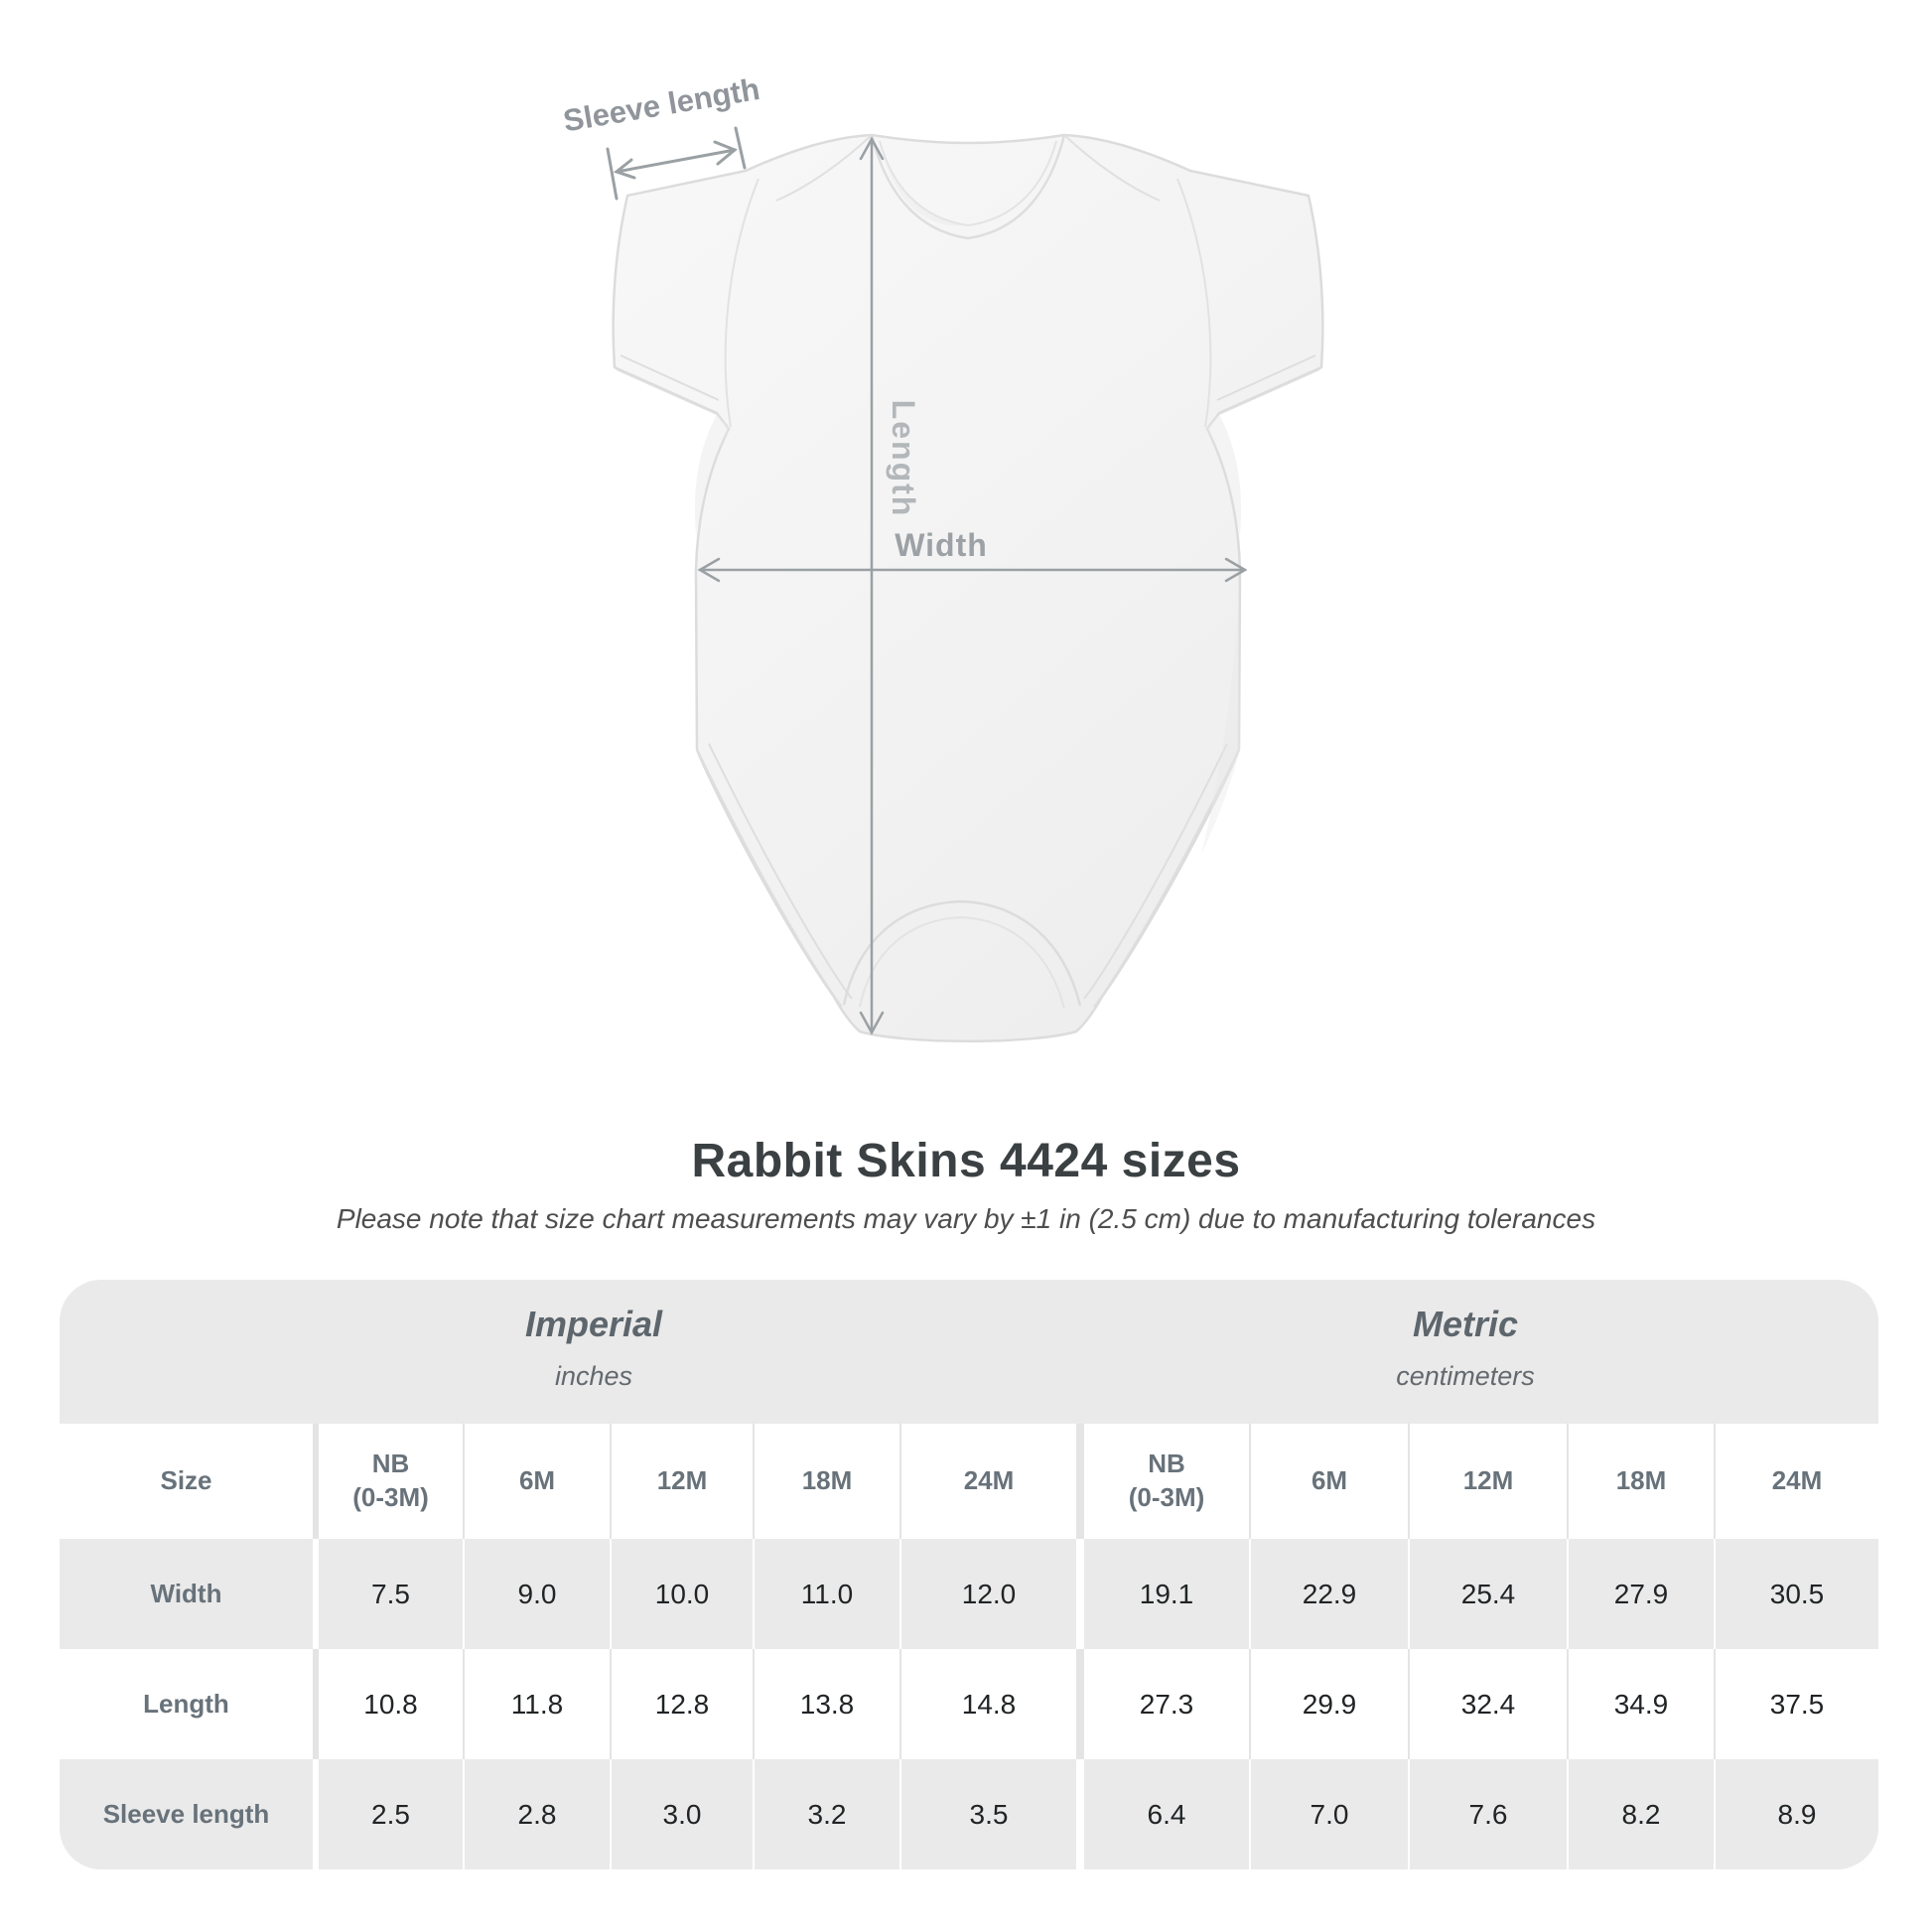 The image size is (1932, 1932). What do you see at coordinates (828, 1704) in the screenshot?
I see `value-cell: 13.8` at bounding box center [828, 1704].